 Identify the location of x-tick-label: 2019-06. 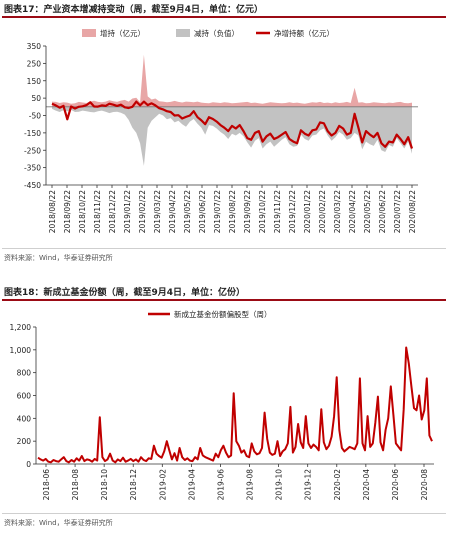
(220, 485).